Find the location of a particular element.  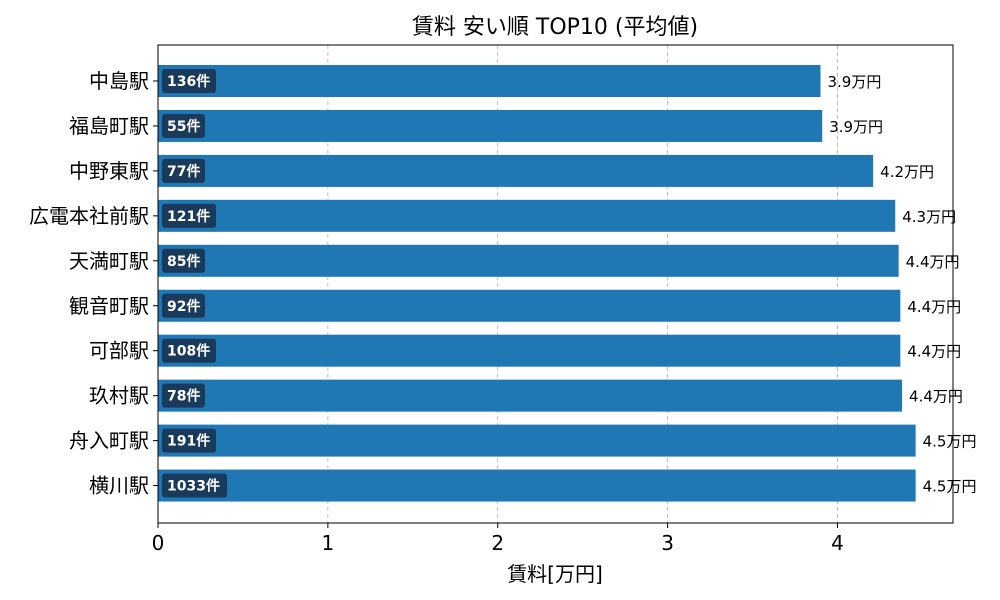

count-label: 85件 is located at coordinates (183, 261).